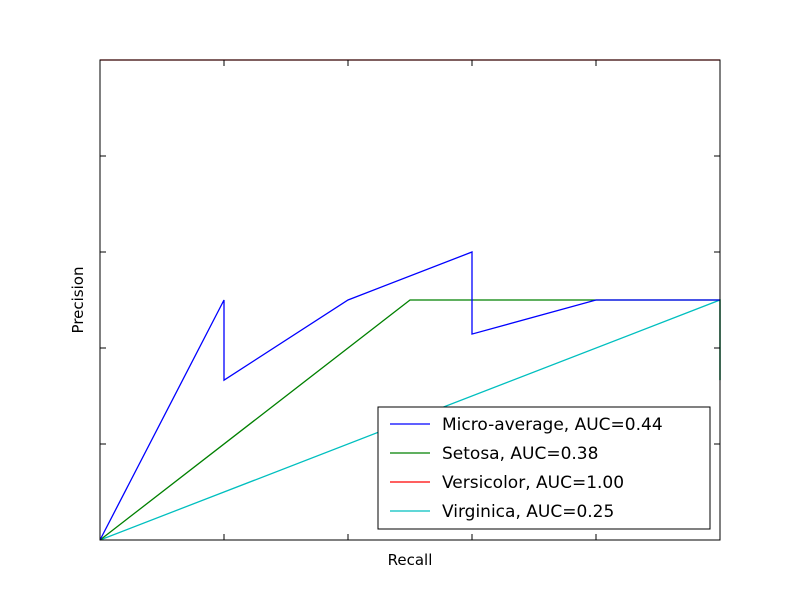  What do you see at coordinates (520, 454) in the screenshot?
I see `legend-label-1: Setosa, AUC=0.38` at bounding box center [520, 454].